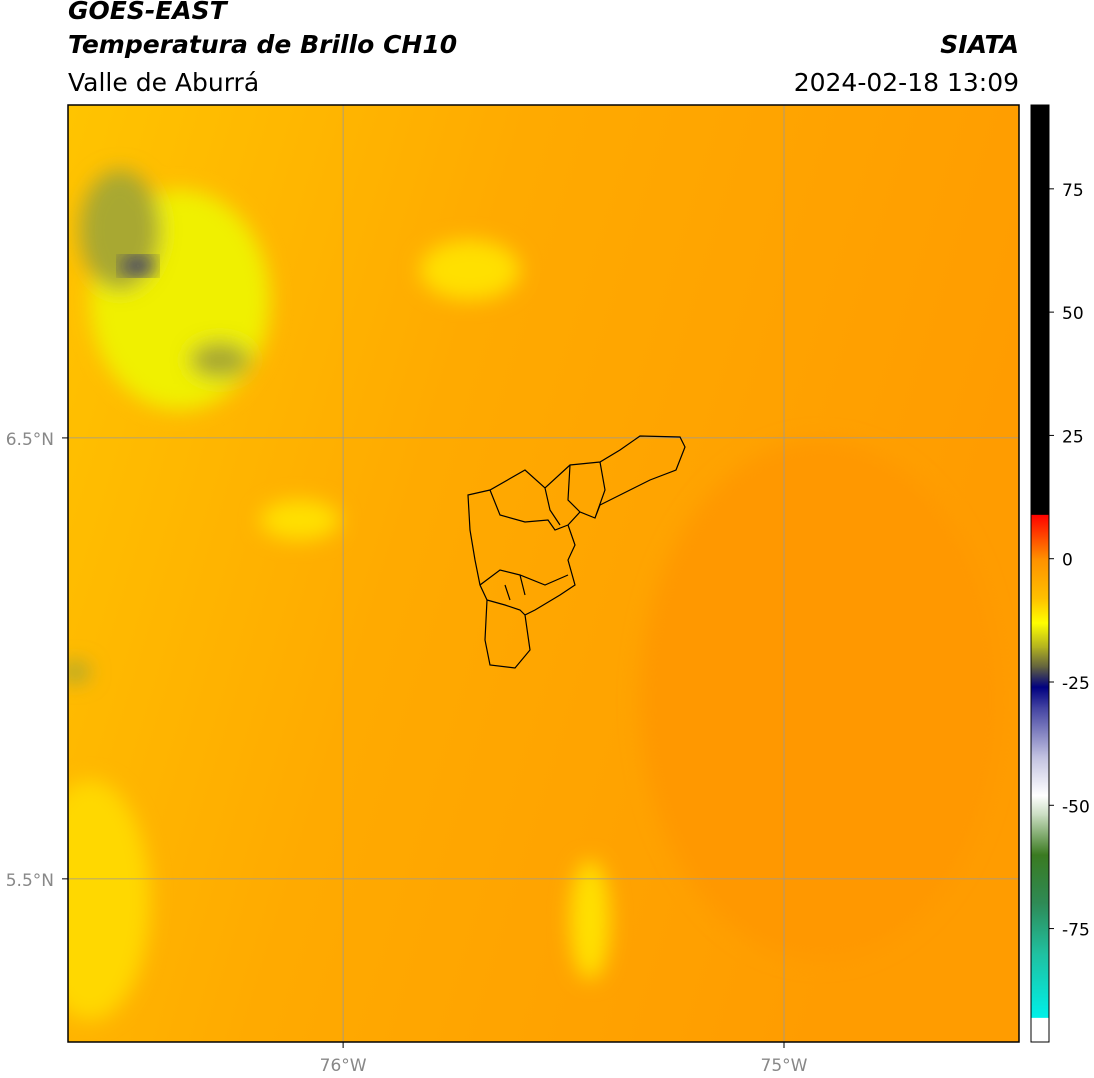 This screenshot has height=1078, width=1094. I want to click on source: SIATA, so click(979, 44).